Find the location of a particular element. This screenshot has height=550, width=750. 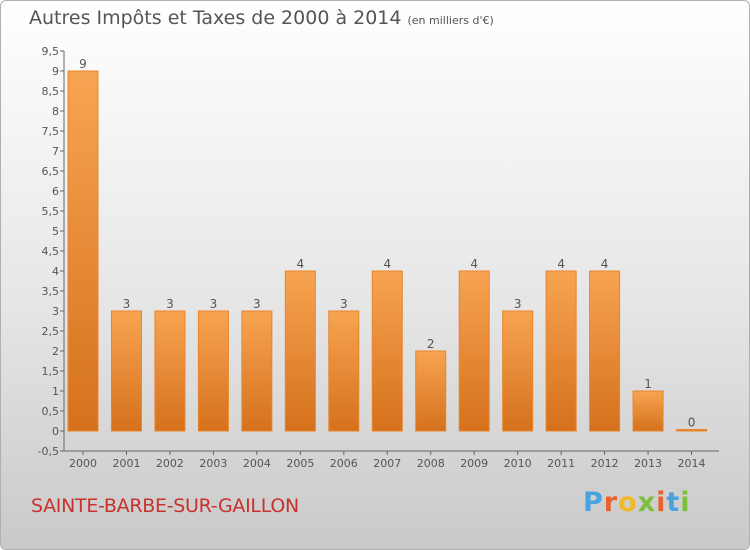

x-tick-label: 2009 is located at coordinates (474, 463).